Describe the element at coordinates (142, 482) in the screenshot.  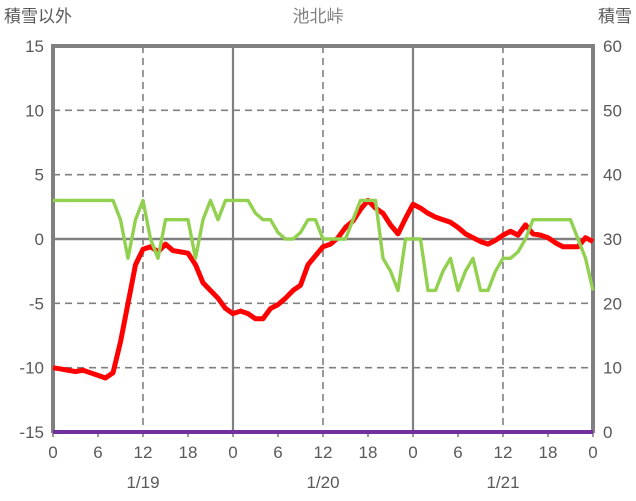
I see `x-axis-date-label: 1/19` at that location.